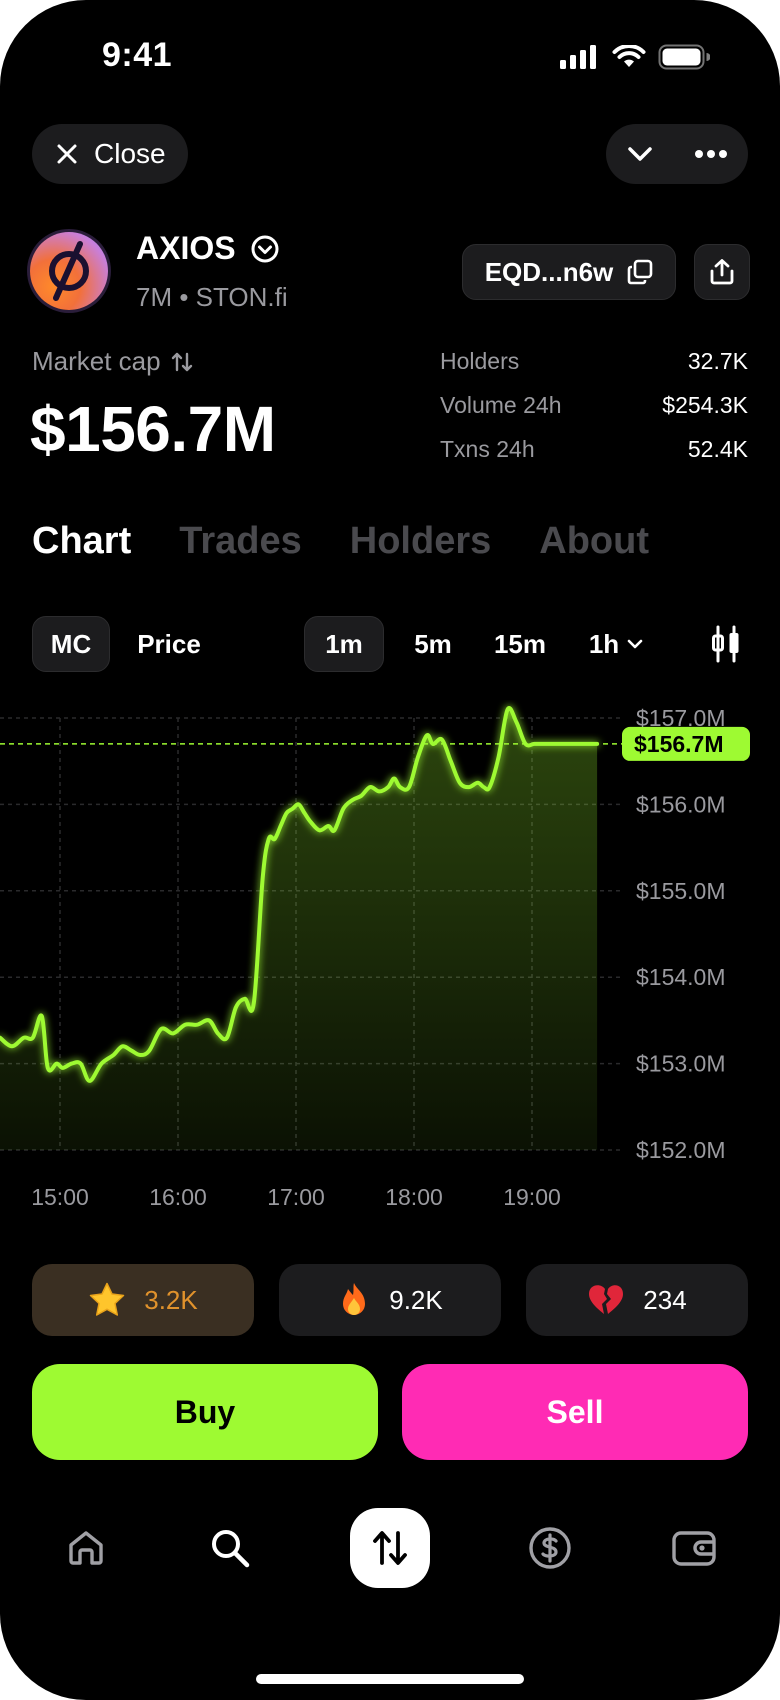  Describe the element at coordinates (414, 1197) in the screenshot. I see `x-axis-label: 18:00` at that location.